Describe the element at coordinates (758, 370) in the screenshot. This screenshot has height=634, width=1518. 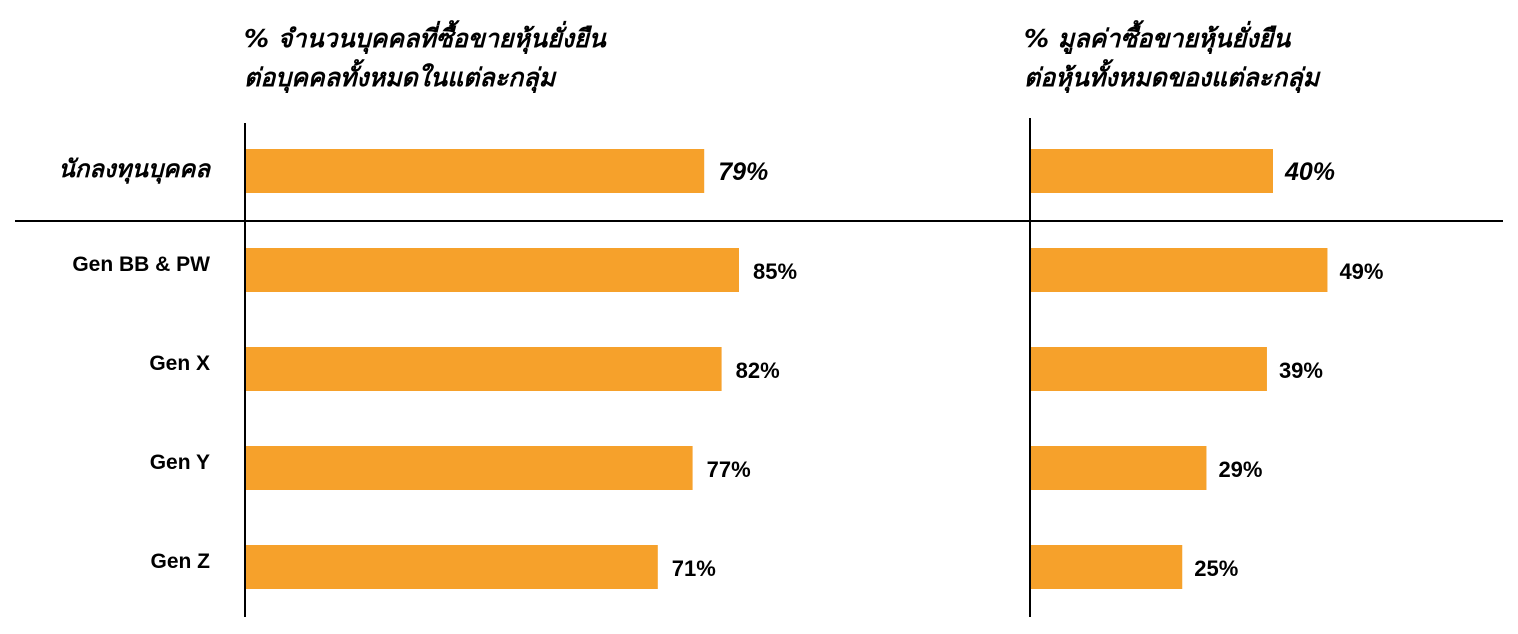
I see `left-value-label-3: 82%` at that location.